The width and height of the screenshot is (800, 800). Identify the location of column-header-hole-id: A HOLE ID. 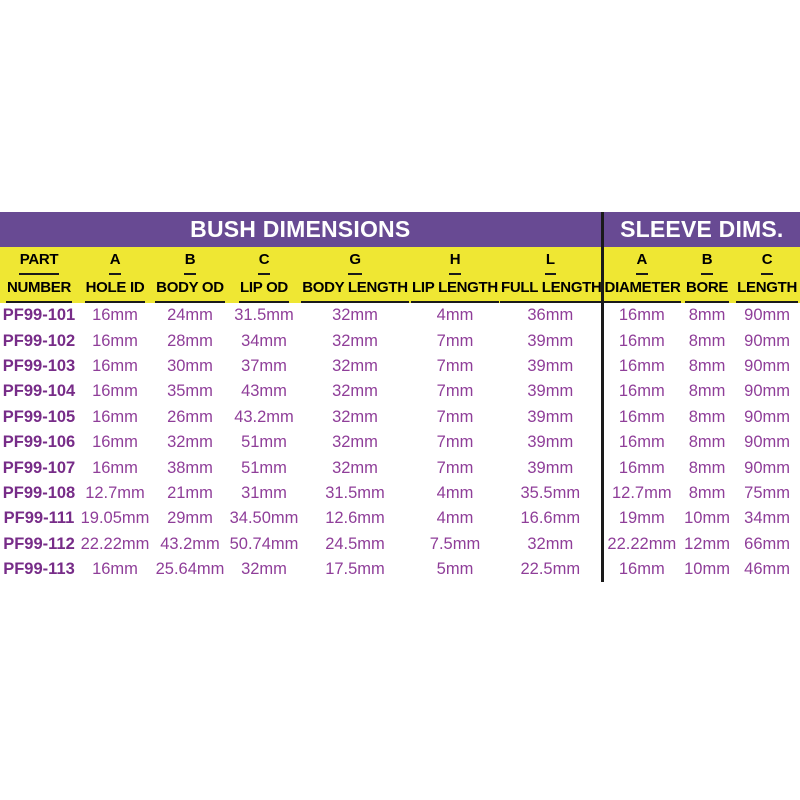
(115, 275).